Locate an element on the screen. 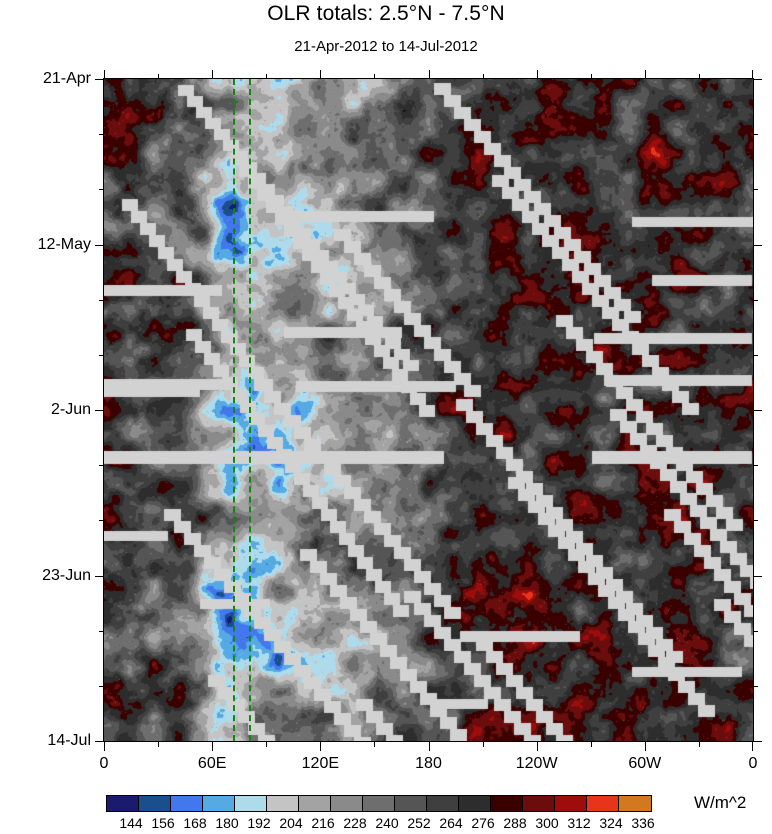 Image resolution: width=772 pixels, height=834 pixels. colorbar-tick-label: 324 is located at coordinates (611, 823).